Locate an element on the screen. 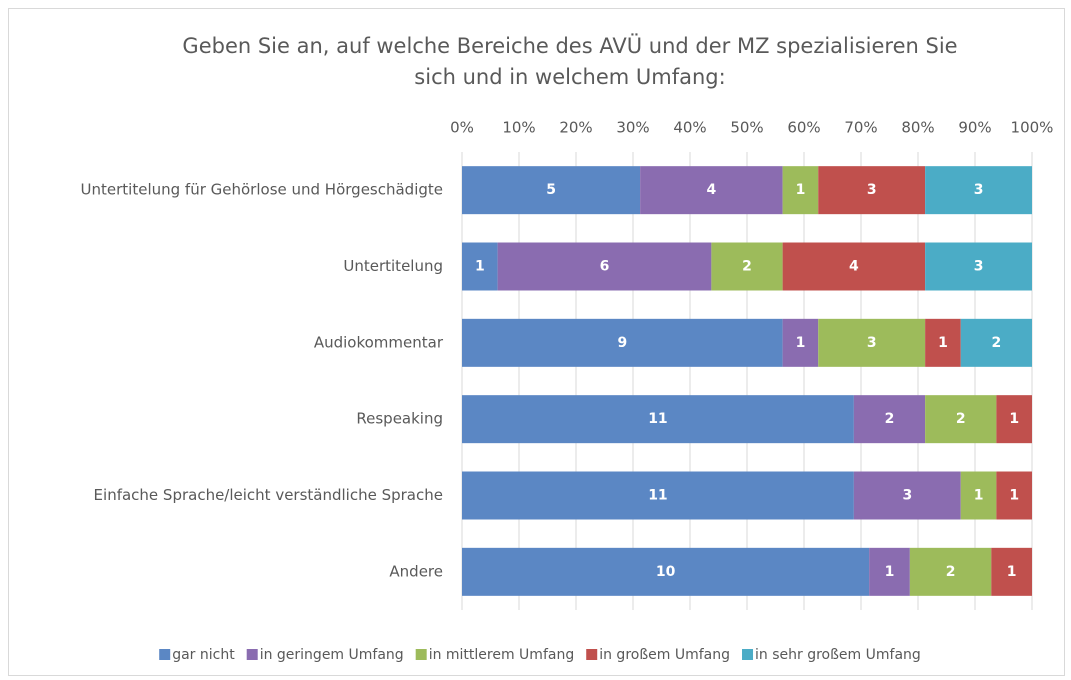 This screenshot has width=1071, height=680. y-tick-label: Respeaking is located at coordinates (399, 419).